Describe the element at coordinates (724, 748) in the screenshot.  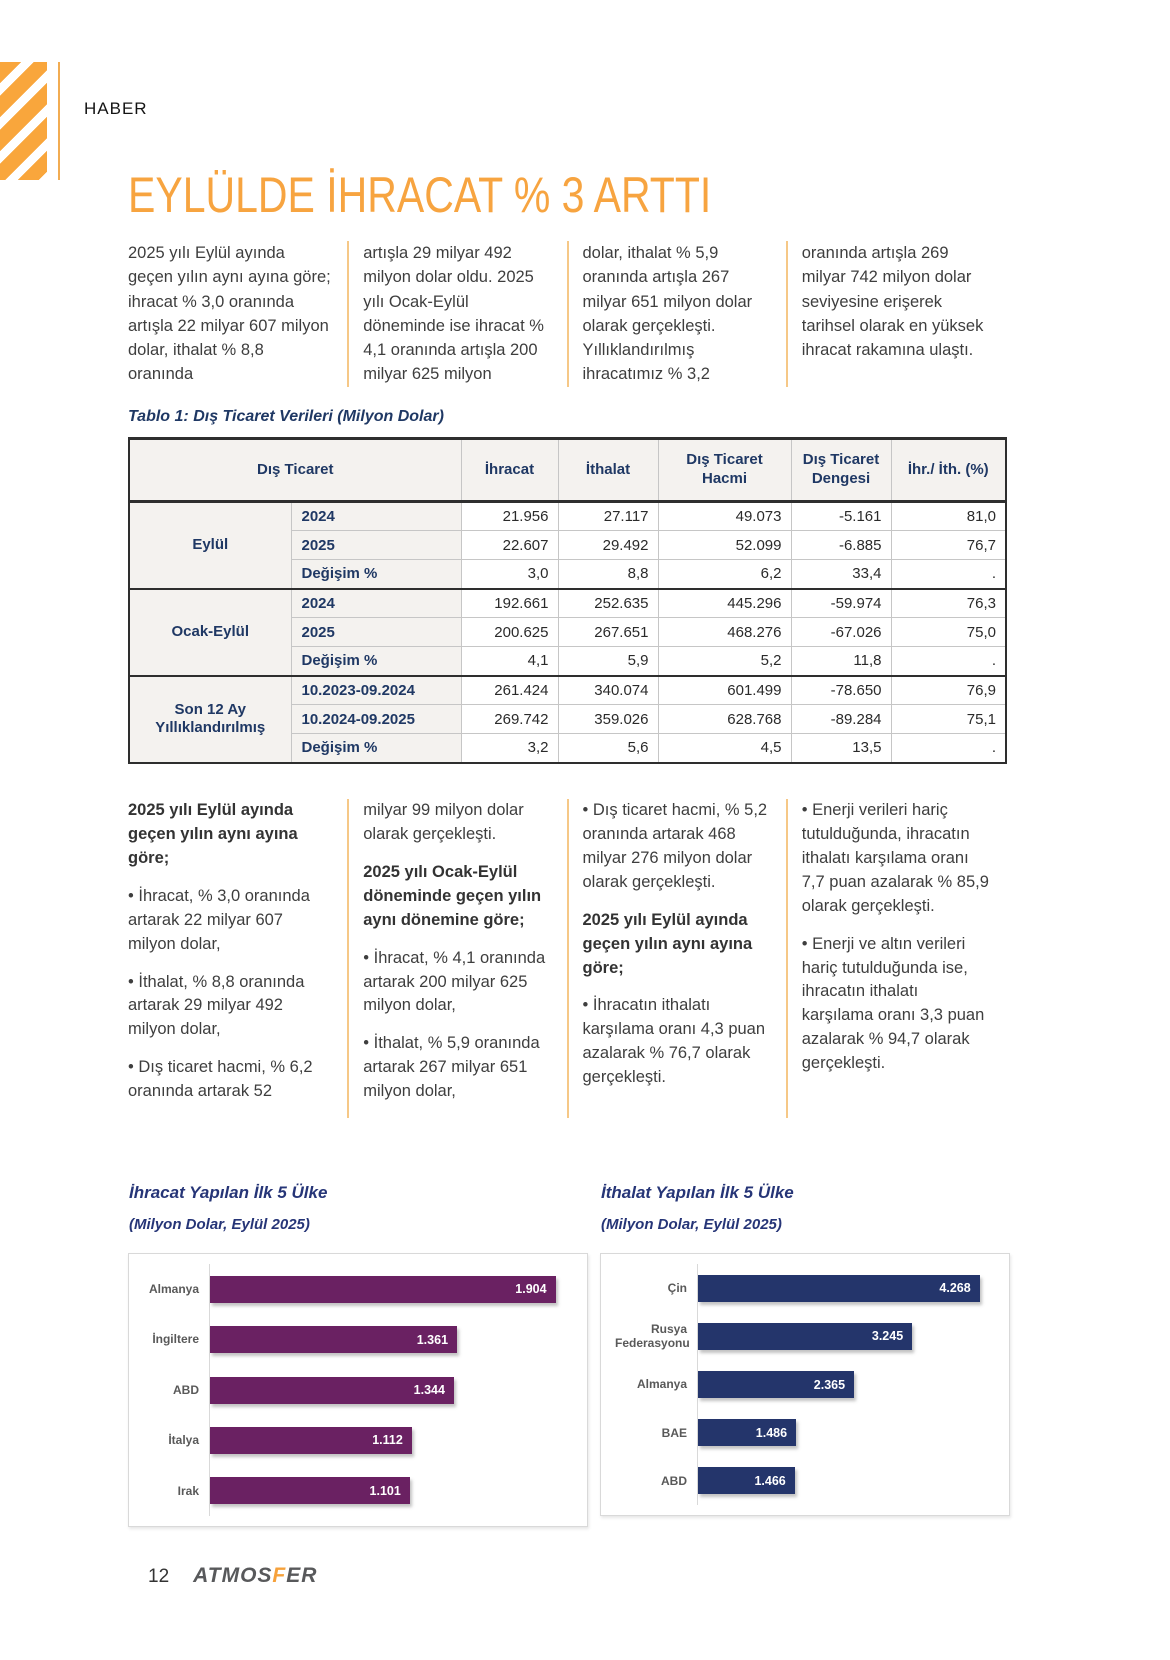
I see `value-cell: 4,5` at that location.